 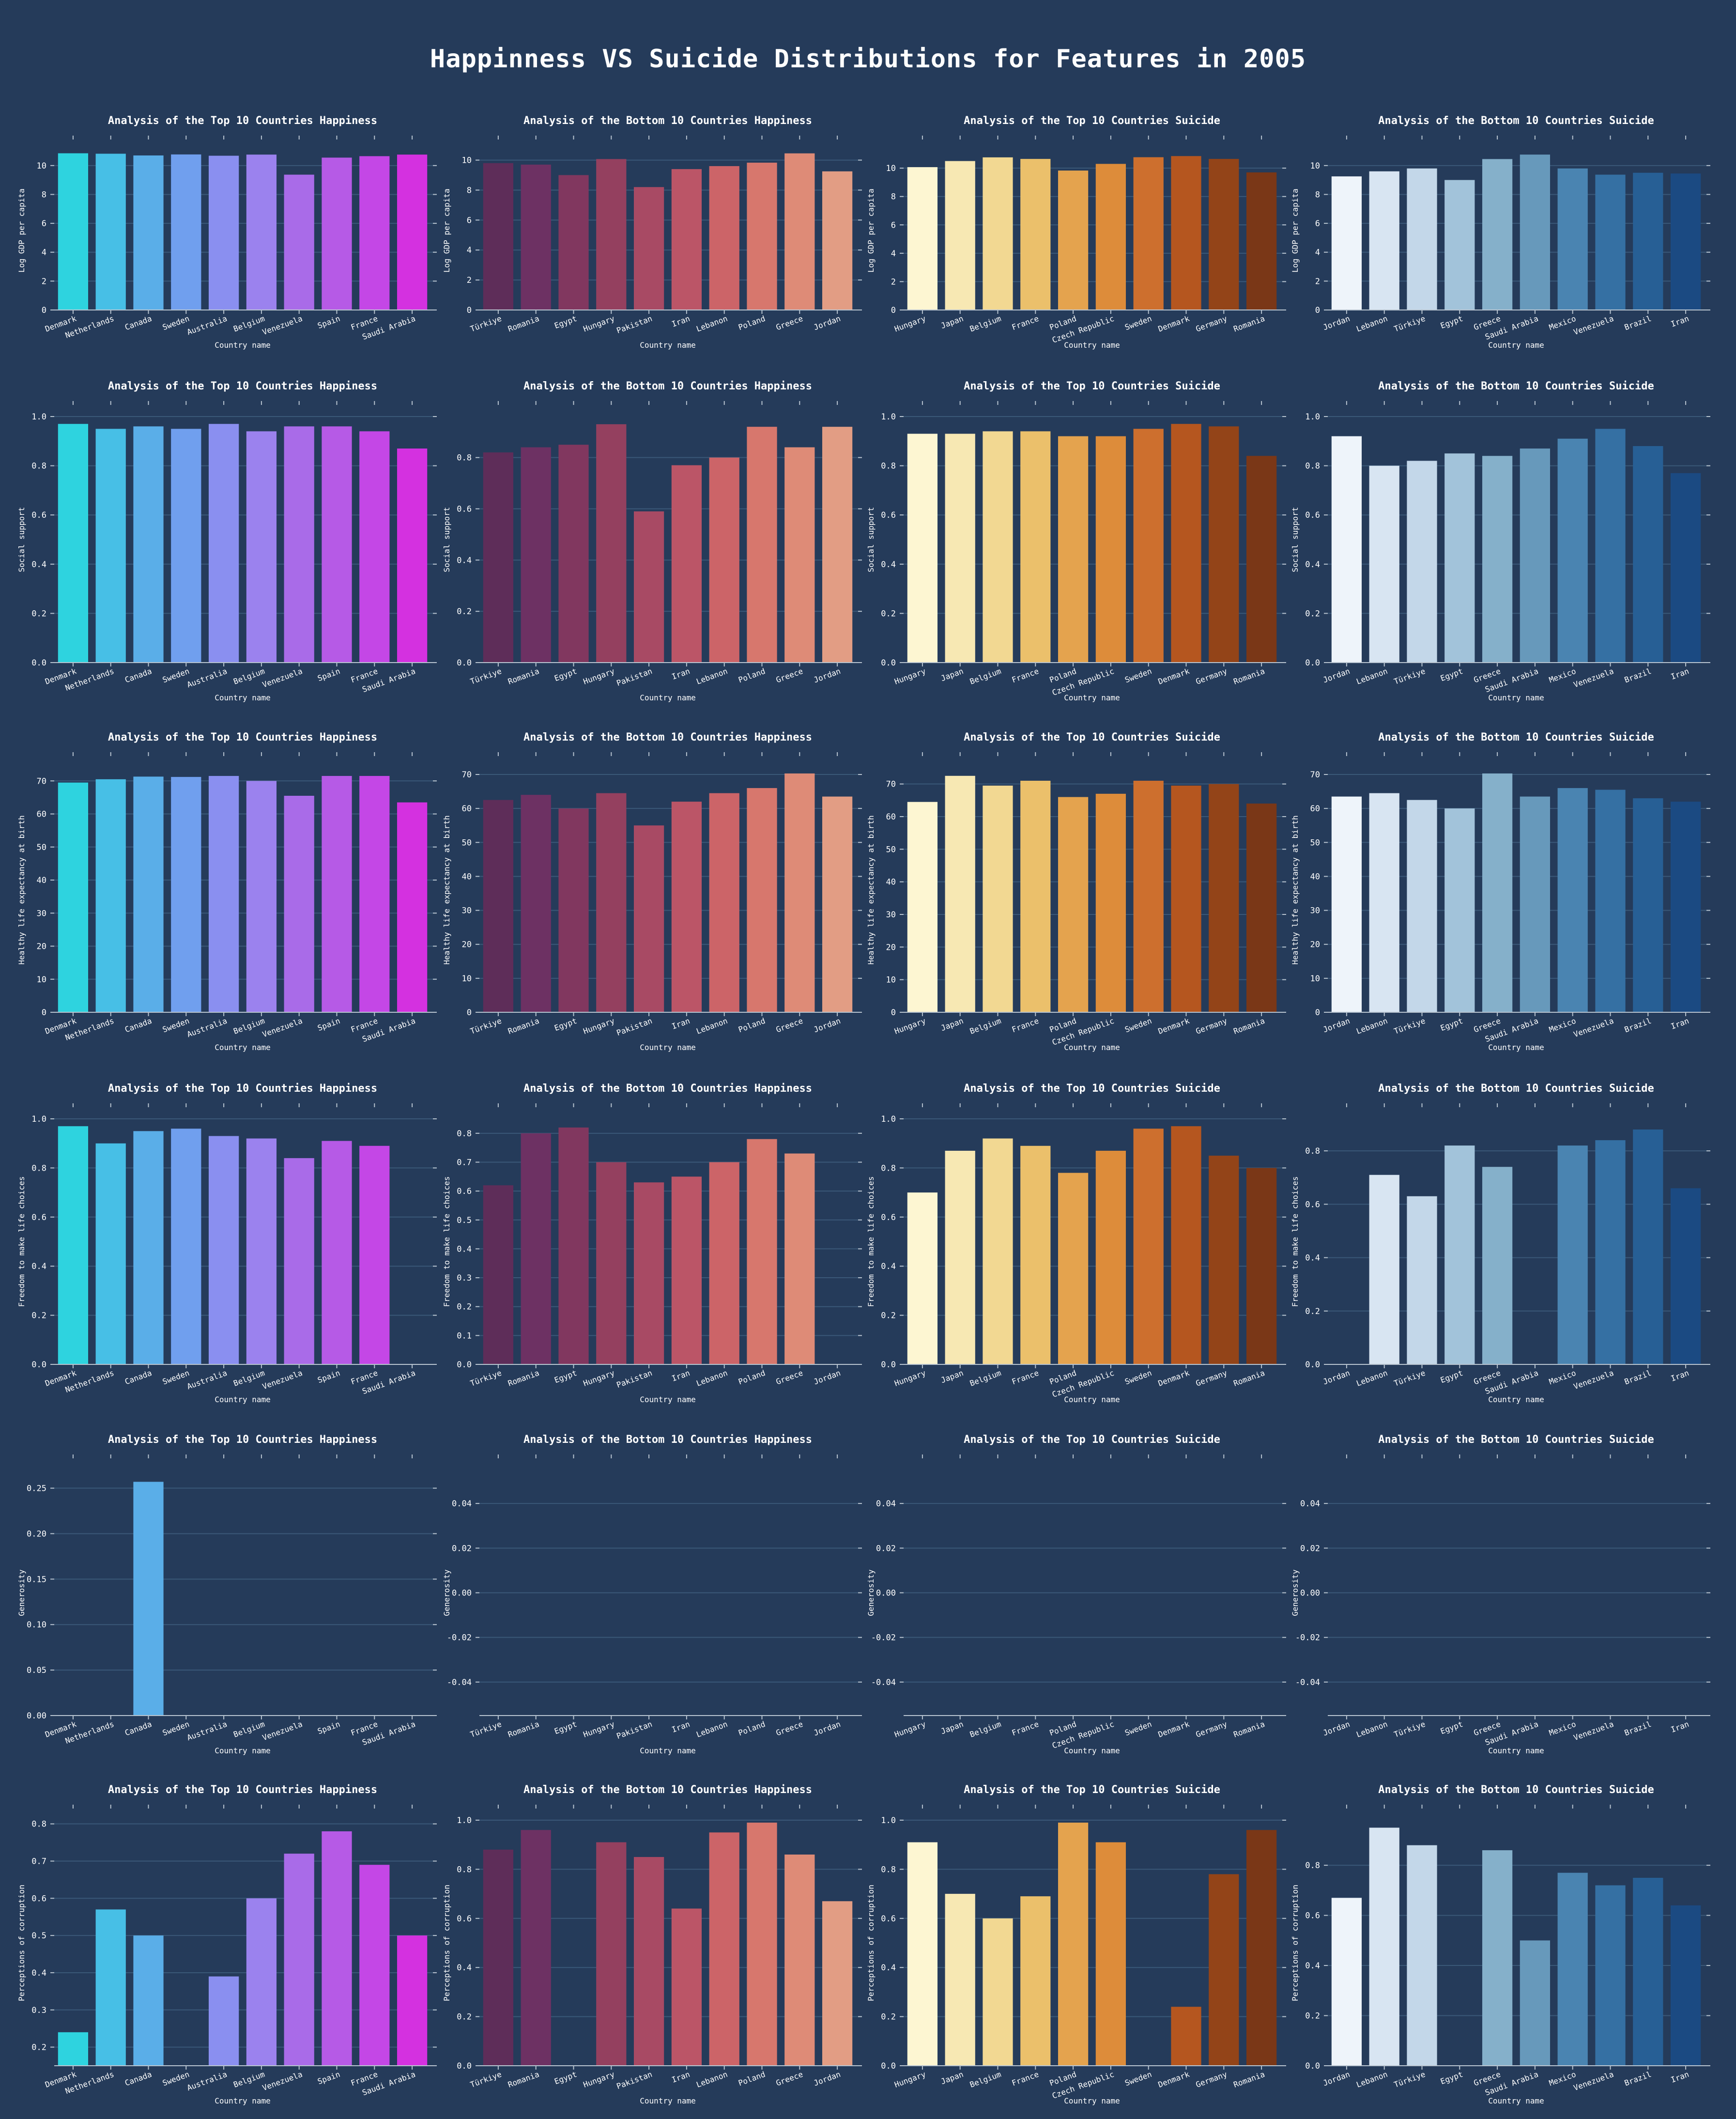 I want to click on y-tick-label: 4, so click(x=44, y=253).